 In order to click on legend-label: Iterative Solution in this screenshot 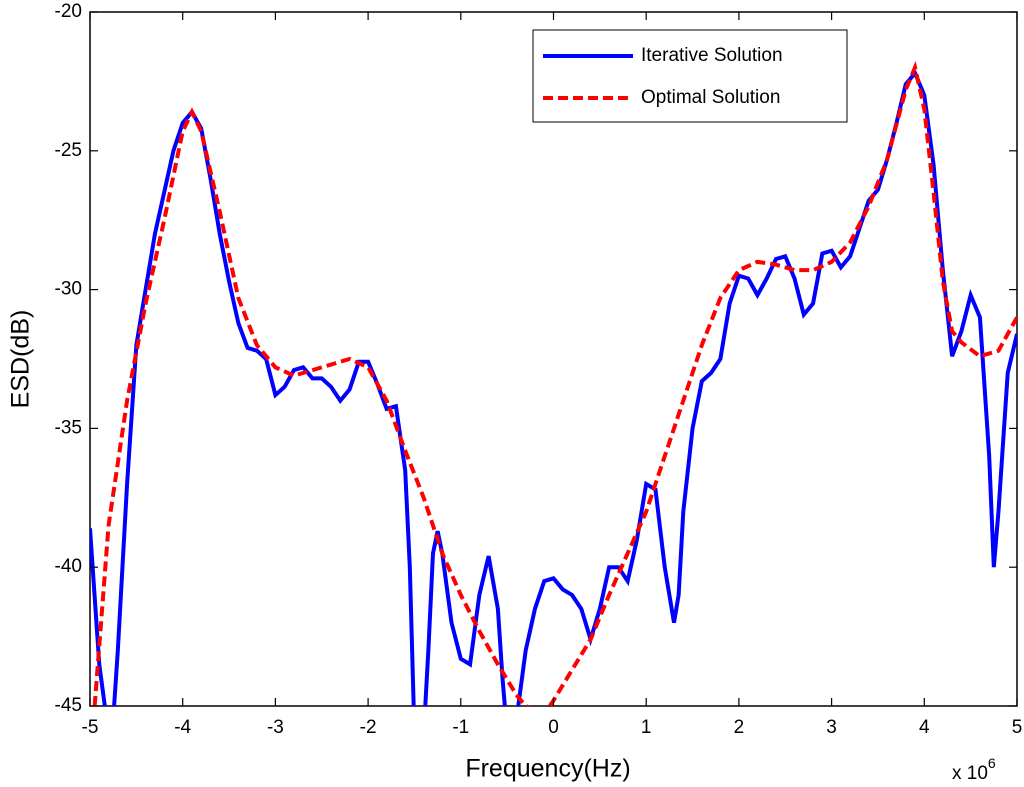, I will do `click(712, 55)`.